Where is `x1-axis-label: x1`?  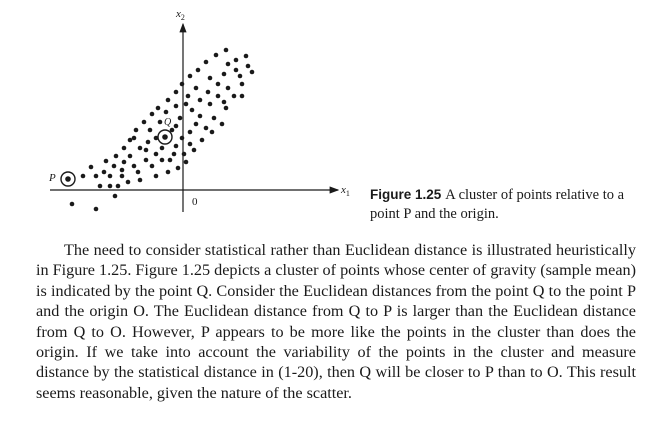
x1-axis-label: x1 is located at coordinates (345, 191).